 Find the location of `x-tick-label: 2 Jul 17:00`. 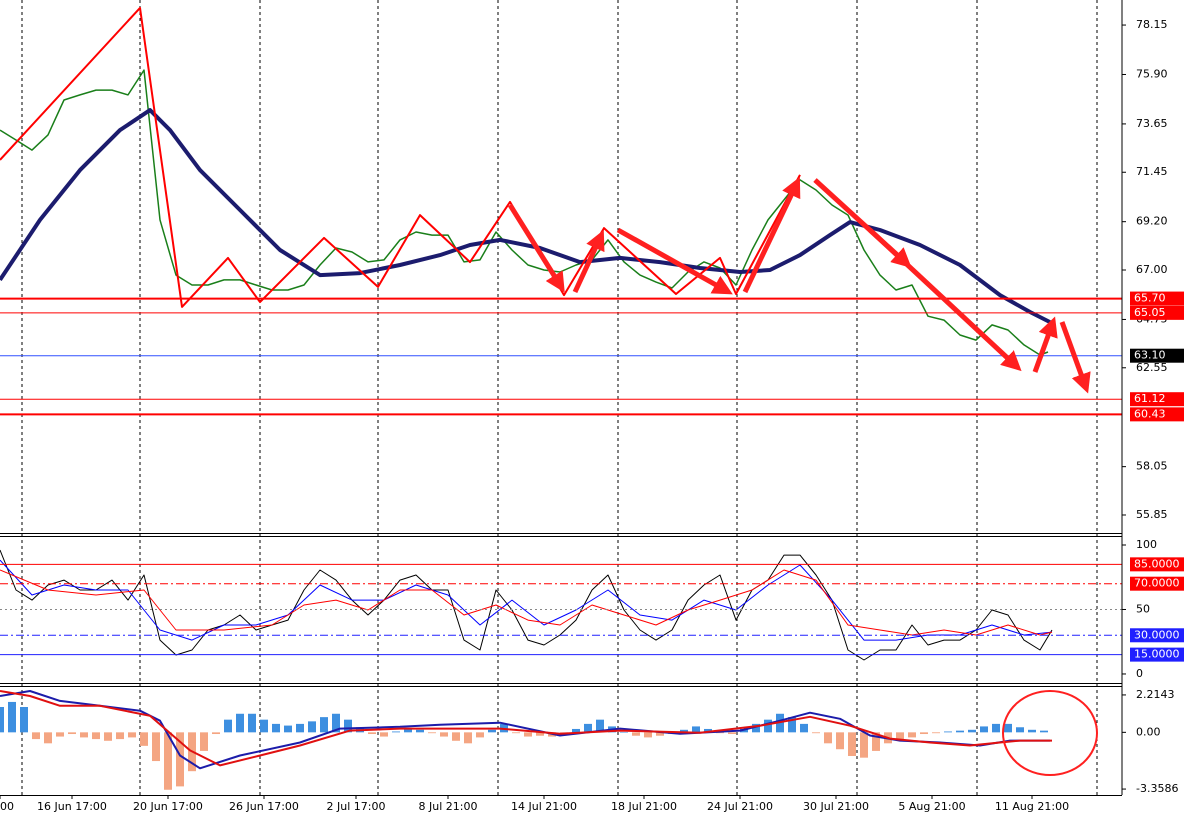

x-tick-label: 2 Jul 17:00 is located at coordinates (356, 806).